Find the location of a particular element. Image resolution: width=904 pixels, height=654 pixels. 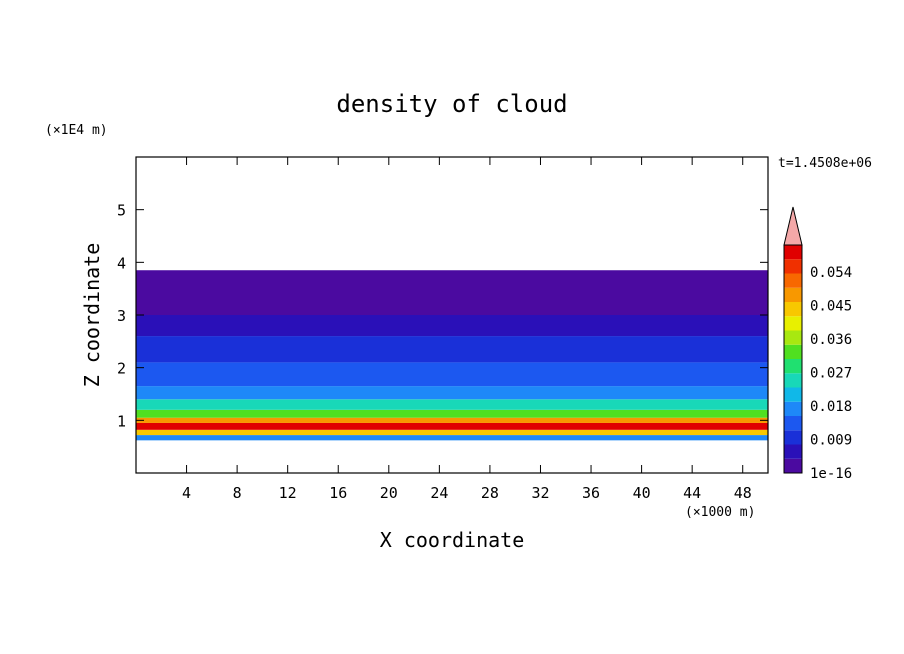

x-axis-label: X coordinate is located at coordinates (452, 540).